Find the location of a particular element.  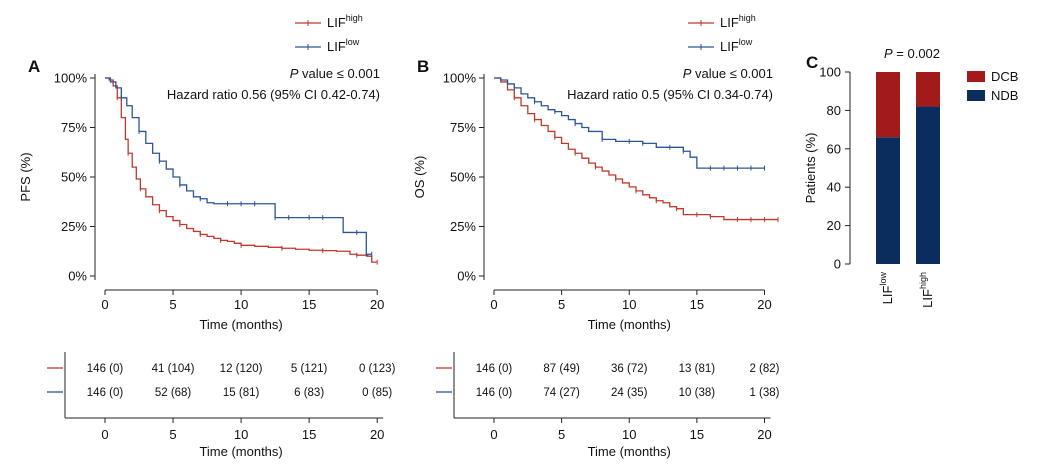

risk-cell: 52 (68) is located at coordinates (173, 393).